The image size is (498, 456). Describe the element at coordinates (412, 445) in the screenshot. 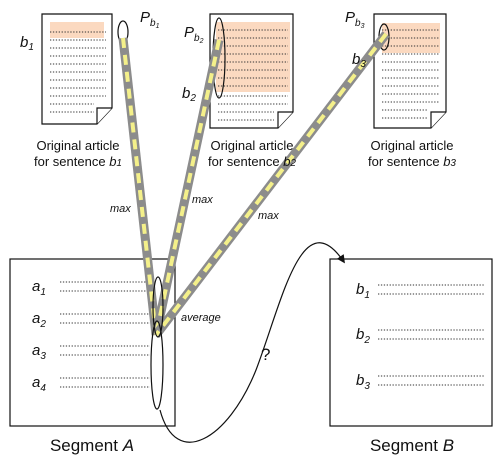

I see `segment-b-caption: Segment B` at that location.